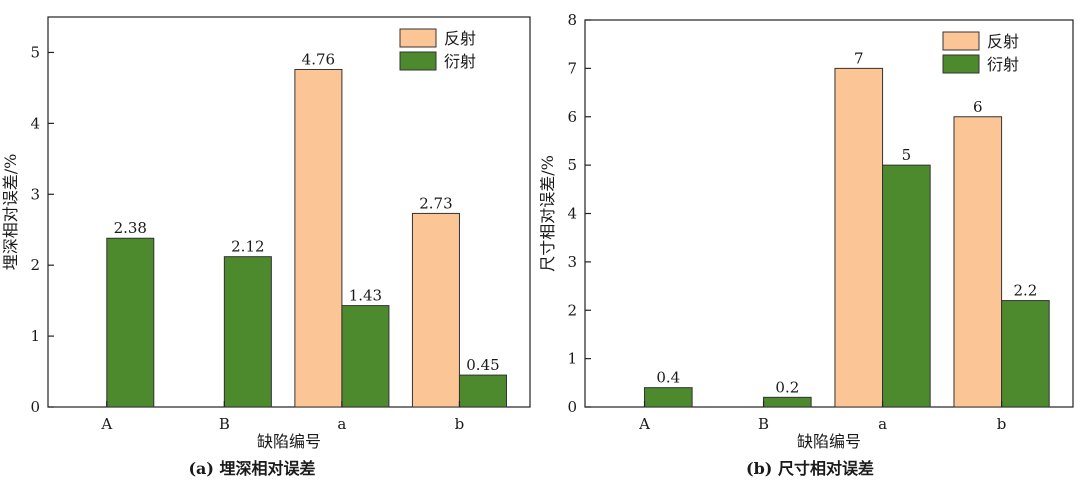 The width and height of the screenshot is (1080, 494). I want to click on y-tick-label: 6, so click(572, 117).